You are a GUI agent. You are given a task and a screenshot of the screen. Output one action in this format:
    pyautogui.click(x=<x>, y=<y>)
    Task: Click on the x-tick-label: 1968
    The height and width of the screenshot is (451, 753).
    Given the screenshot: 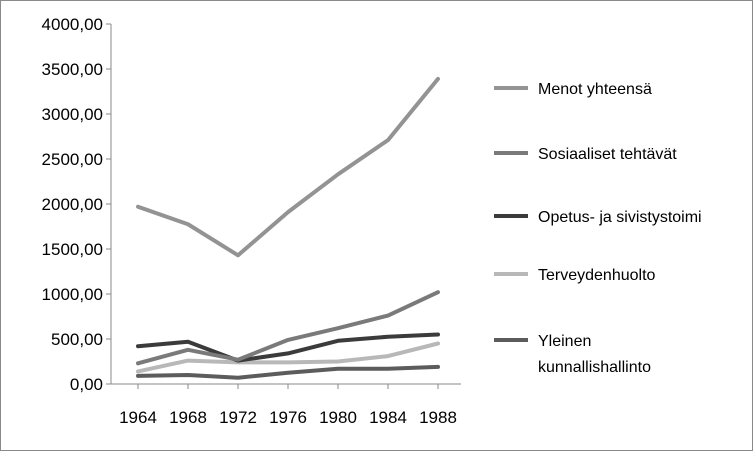 What is the action you would take?
    pyautogui.click(x=188, y=417)
    